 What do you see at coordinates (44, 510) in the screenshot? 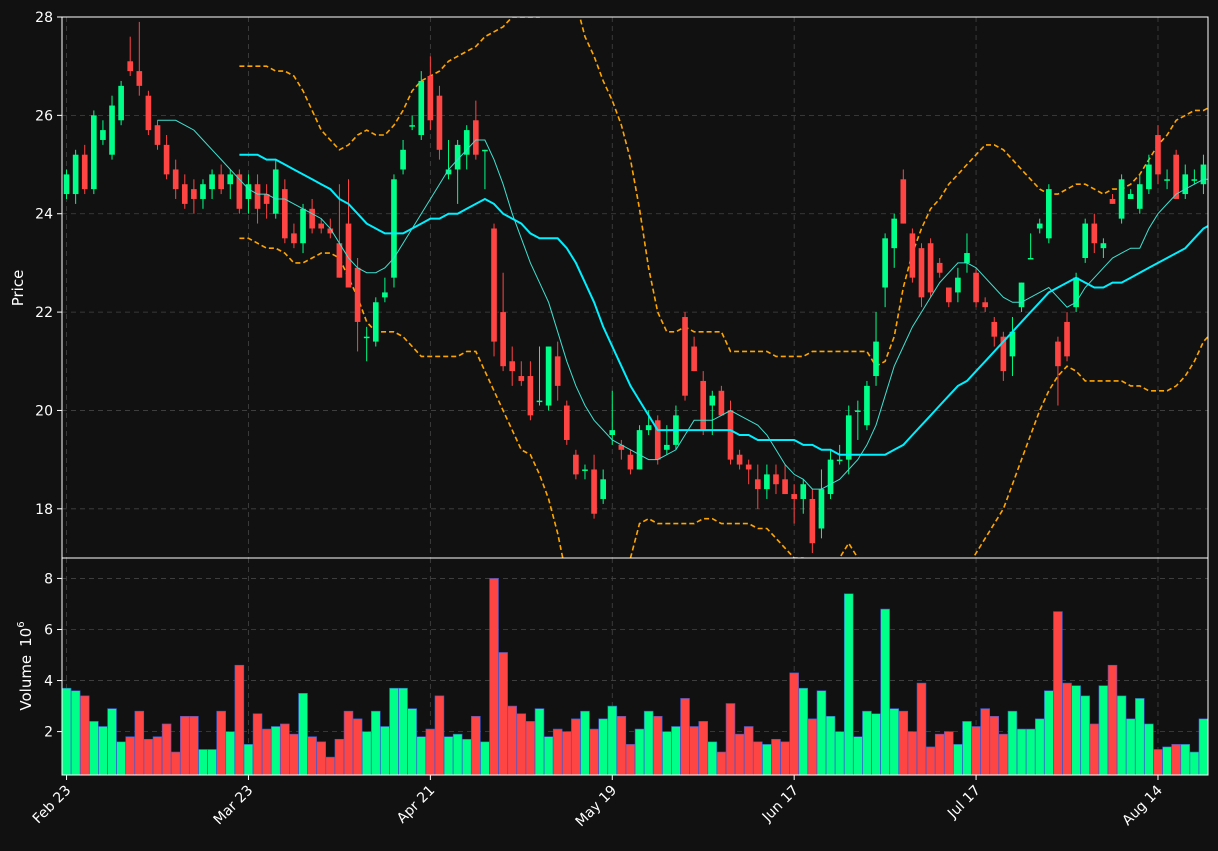
I see `price-tick-label: 18` at bounding box center [44, 510].